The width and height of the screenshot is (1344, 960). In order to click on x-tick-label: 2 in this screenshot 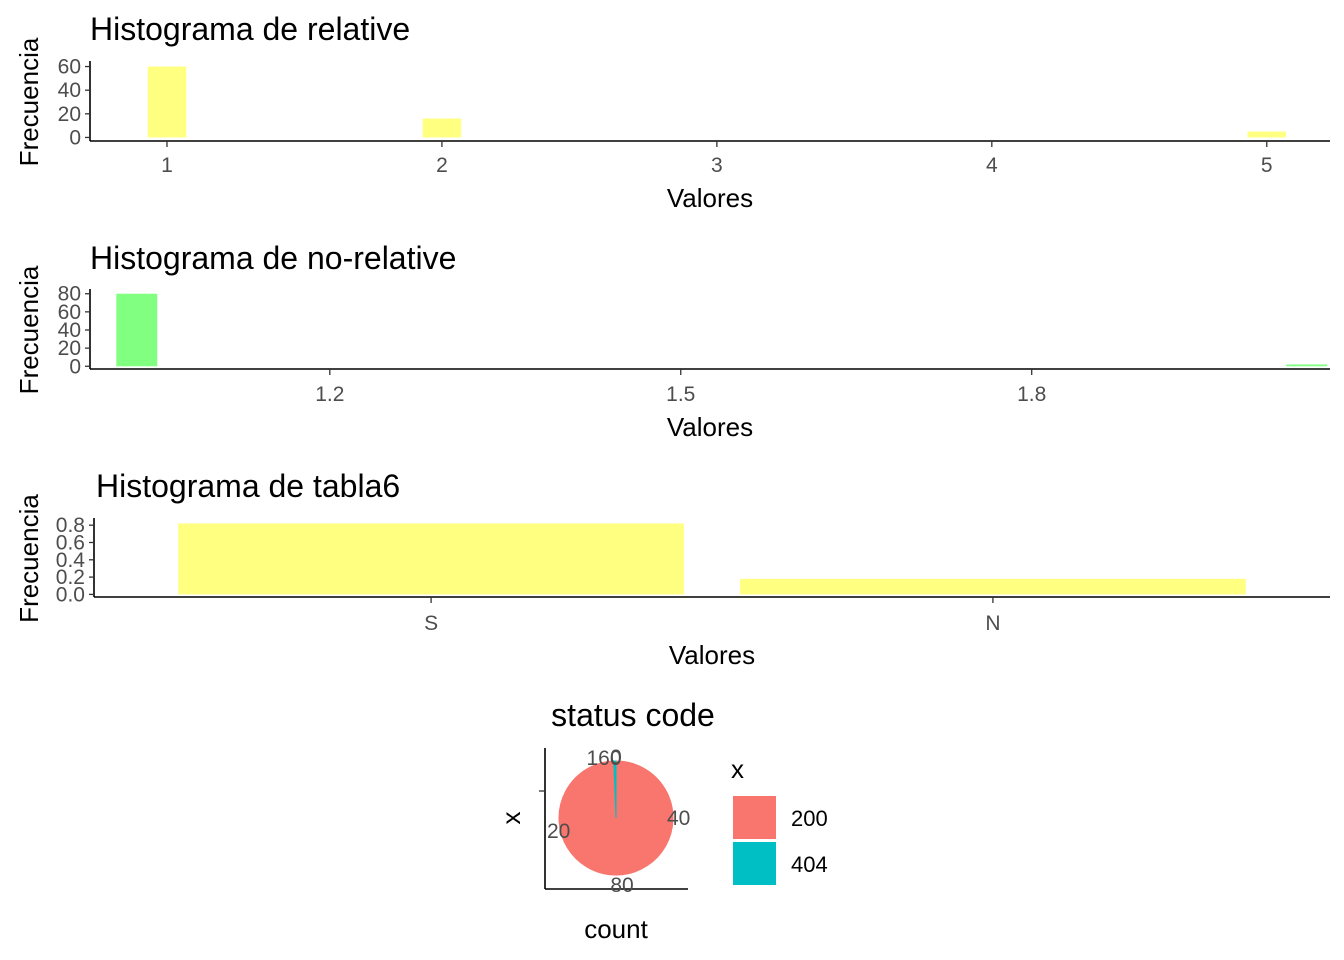, I will do `click(442, 165)`.